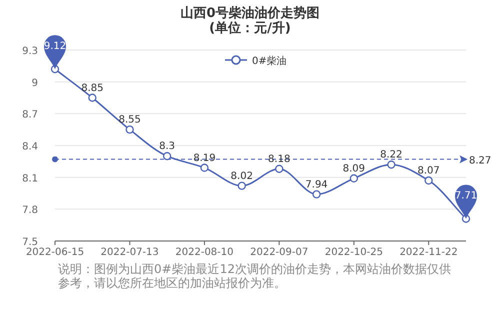  I want to click on data-label: 8.02, so click(241, 176).